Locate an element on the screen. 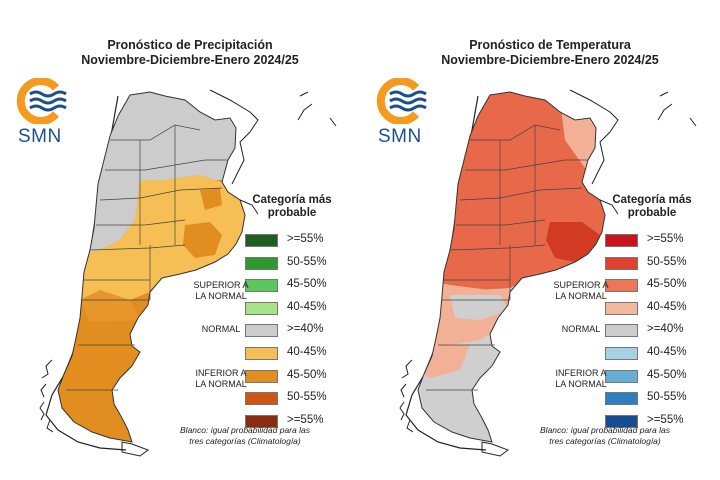 This screenshot has width=720, height=480. region-45-50-northeast is located at coordinates (211, 199).